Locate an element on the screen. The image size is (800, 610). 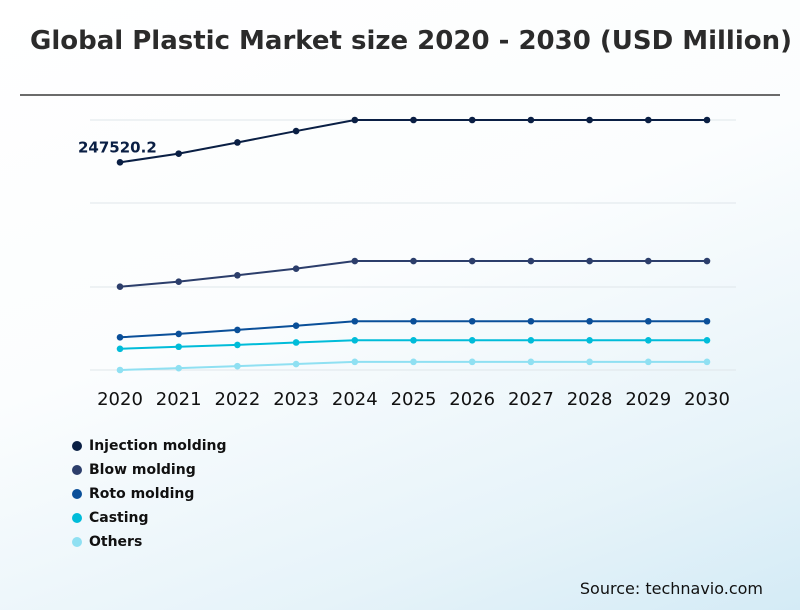
source-note: Source: technavio.com is located at coordinates (671, 588).